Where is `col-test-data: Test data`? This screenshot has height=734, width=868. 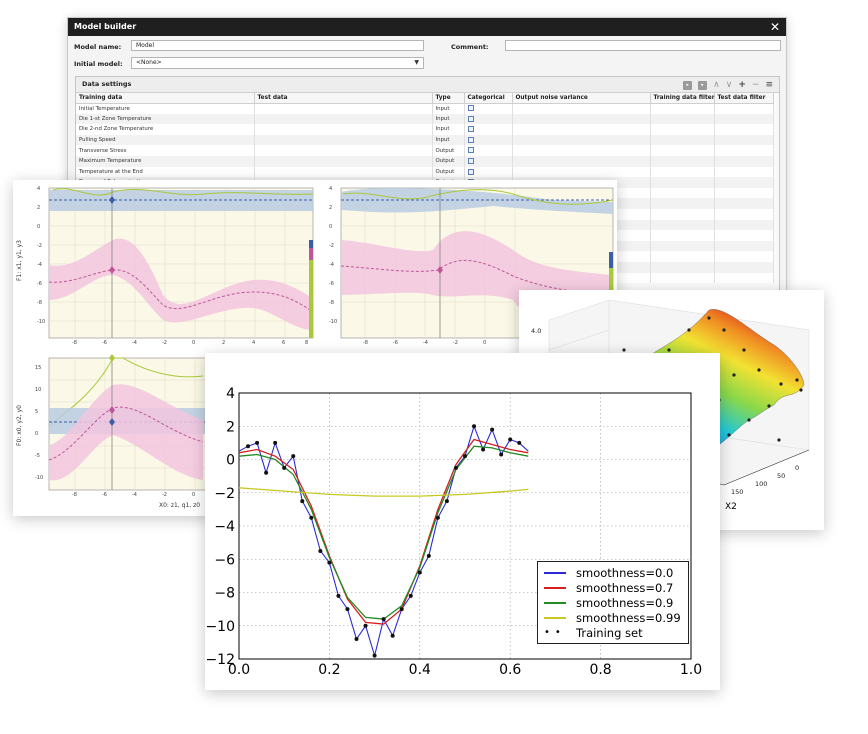
col-test-data: Test data is located at coordinates (343, 98).